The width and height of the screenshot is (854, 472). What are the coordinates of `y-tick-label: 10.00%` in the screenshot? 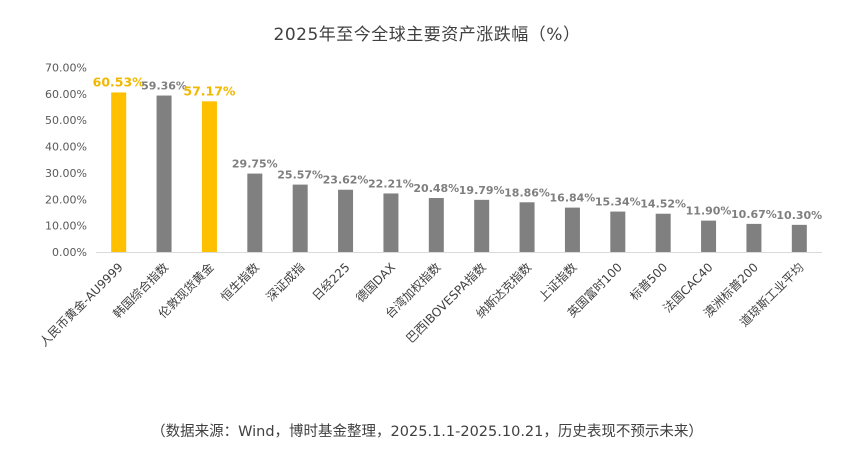 It's located at (66, 226).